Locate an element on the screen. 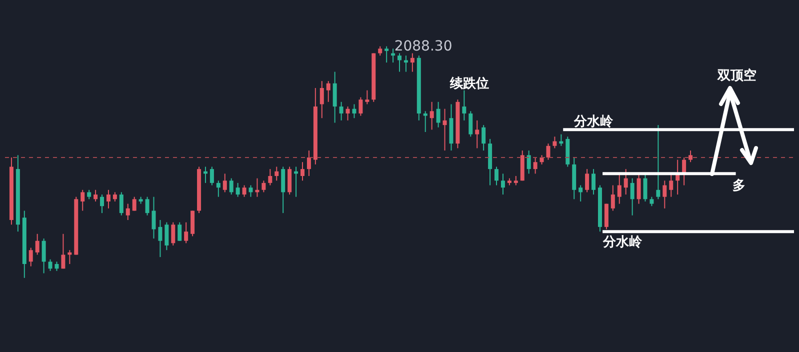  annotation: 续跌位 is located at coordinates (468, 84).